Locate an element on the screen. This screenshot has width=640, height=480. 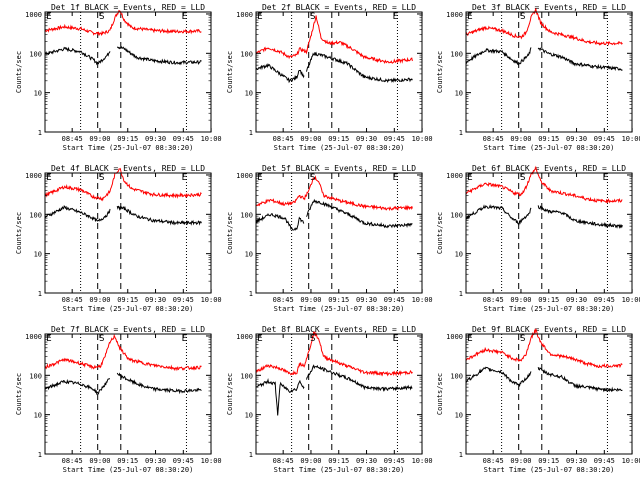
panel-title: Det 7f BLACK = Events, RED = LLD is located at coordinates (128, 329).